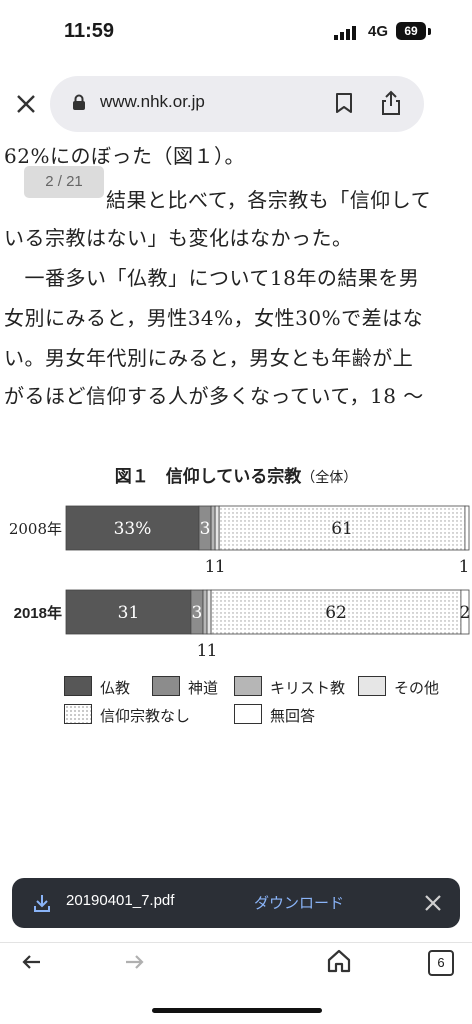 This screenshot has width=472, height=1024. Describe the element at coordinates (134, 962) in the screenshot. I see `forward-arrow-icon` at that location.